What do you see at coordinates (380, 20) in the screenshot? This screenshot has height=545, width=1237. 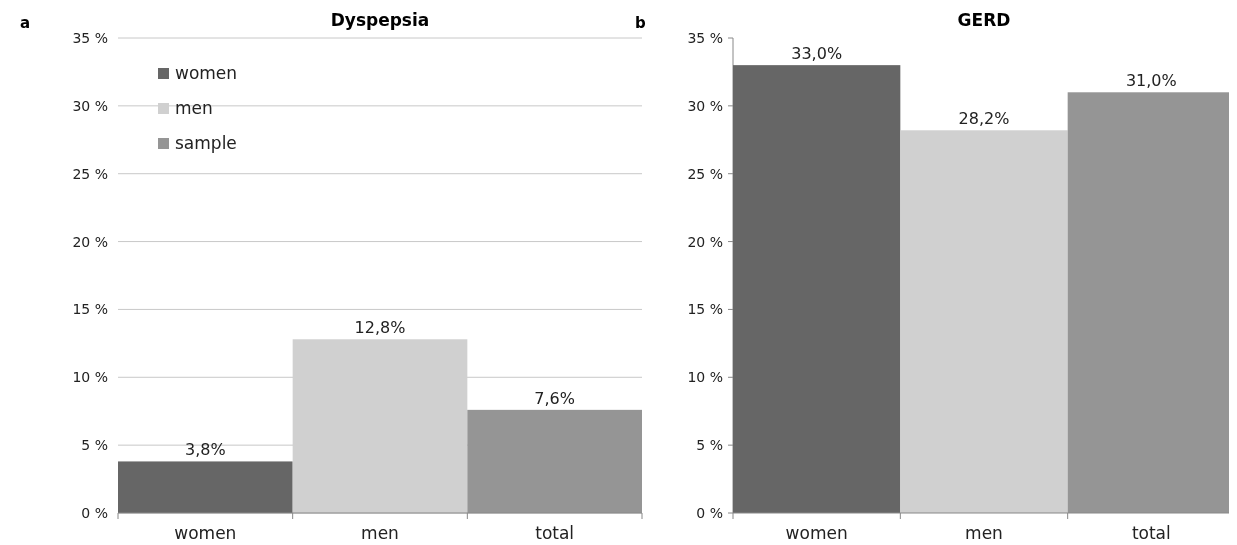 I see `chart-title: Dyspepsia` at bounding box center [380, 20].